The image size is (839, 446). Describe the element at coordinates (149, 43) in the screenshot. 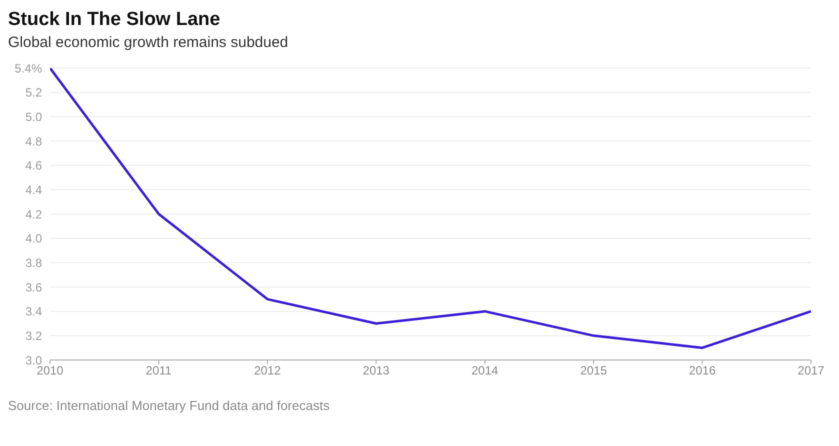

I see `chart-subtitle: Global economic growth remains subdued` at that location.